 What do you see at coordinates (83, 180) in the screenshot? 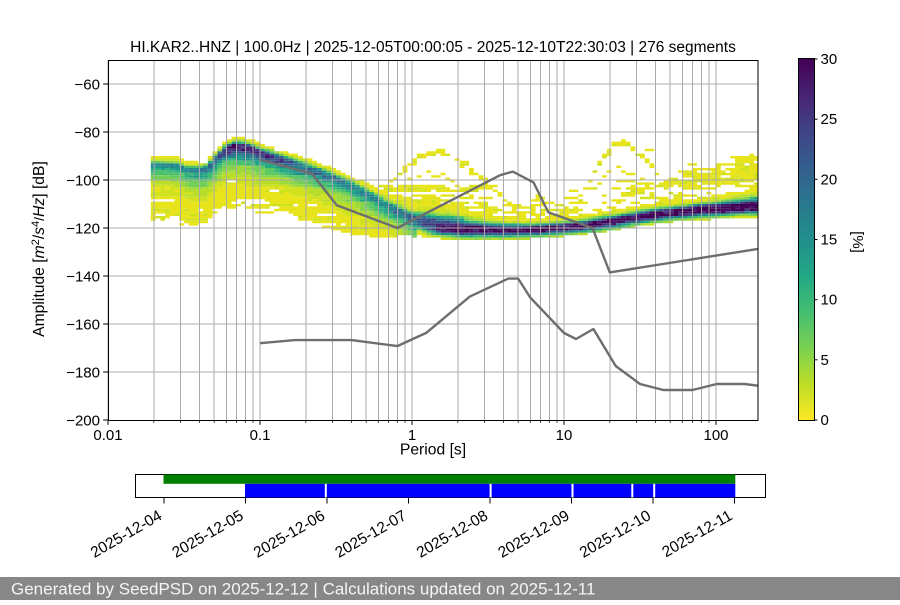
I see `svg-text: −100` at bounding box center [83, 180].